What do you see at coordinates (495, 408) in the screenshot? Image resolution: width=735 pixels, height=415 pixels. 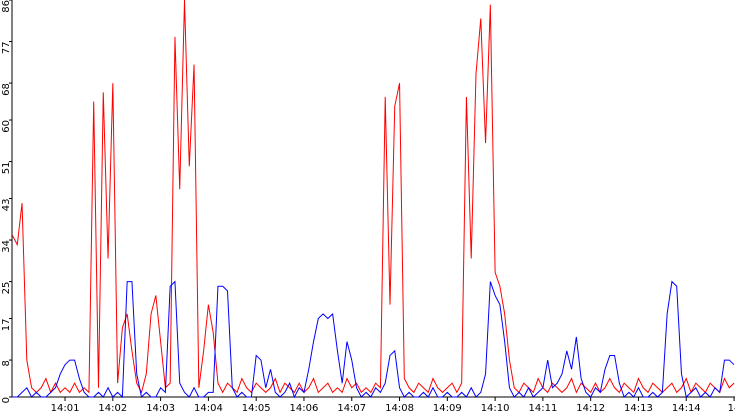 I see `x-tick-label: 14:10` at bounding box center [495, 408].